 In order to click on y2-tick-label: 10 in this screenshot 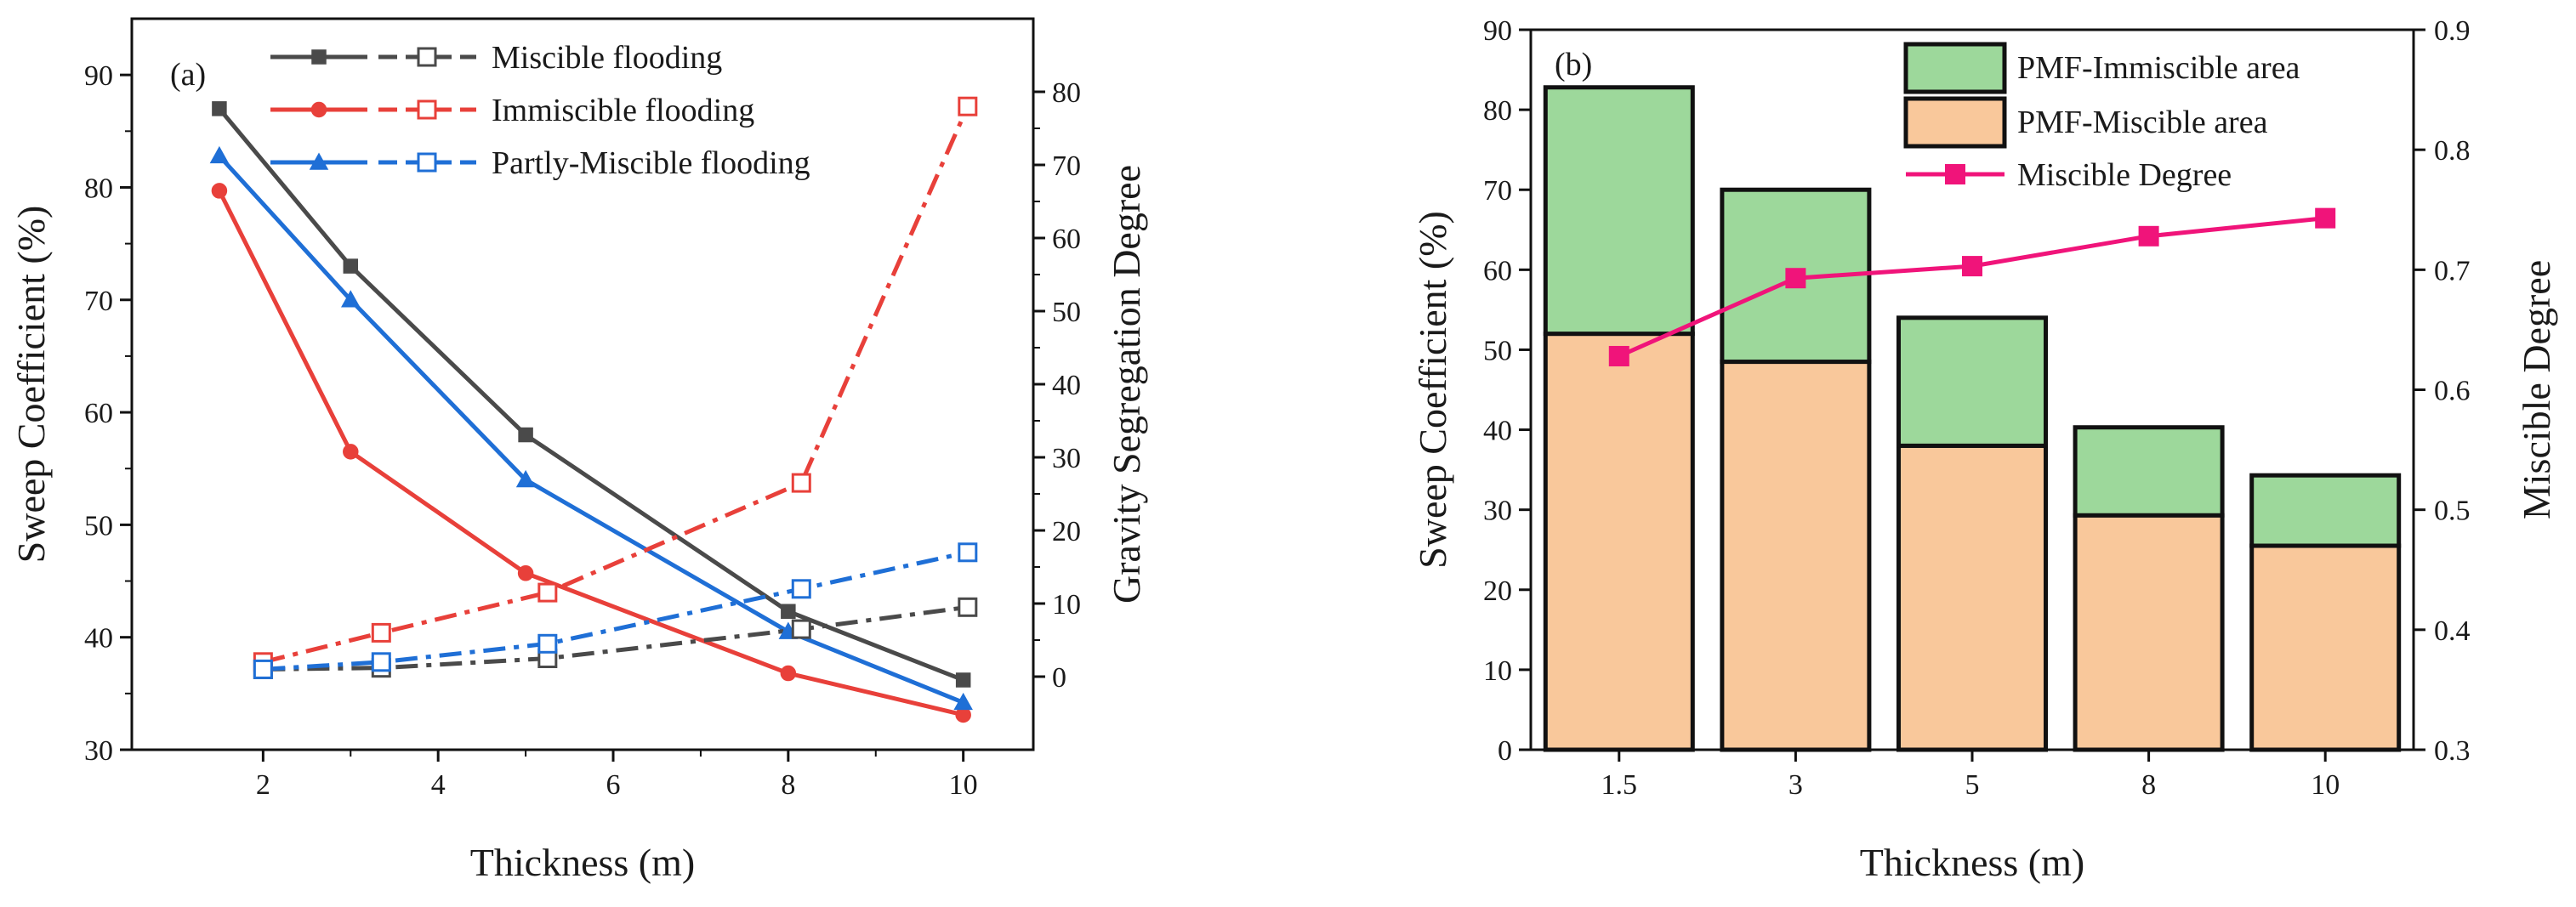, I will do `click(1066, 605)`.